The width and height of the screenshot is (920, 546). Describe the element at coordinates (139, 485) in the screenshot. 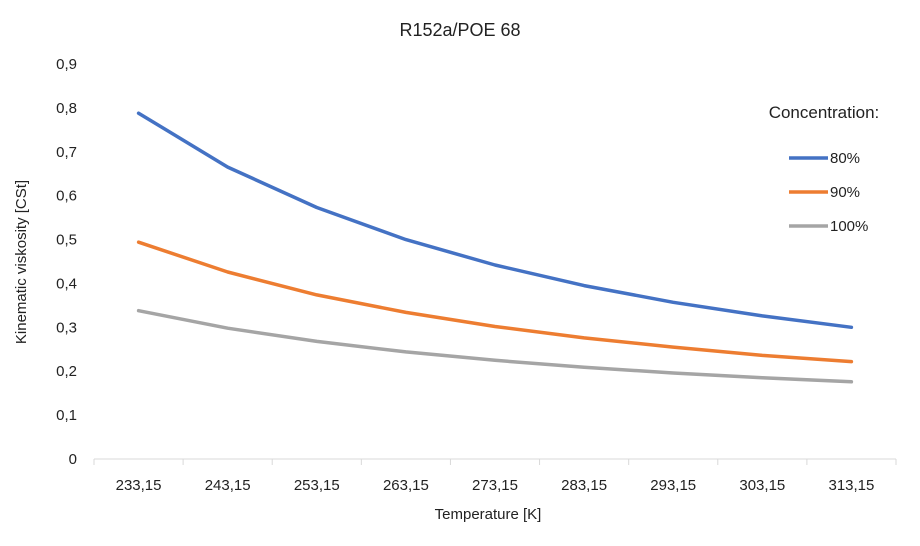

I see `x-tick-label: 233,15` at that location.